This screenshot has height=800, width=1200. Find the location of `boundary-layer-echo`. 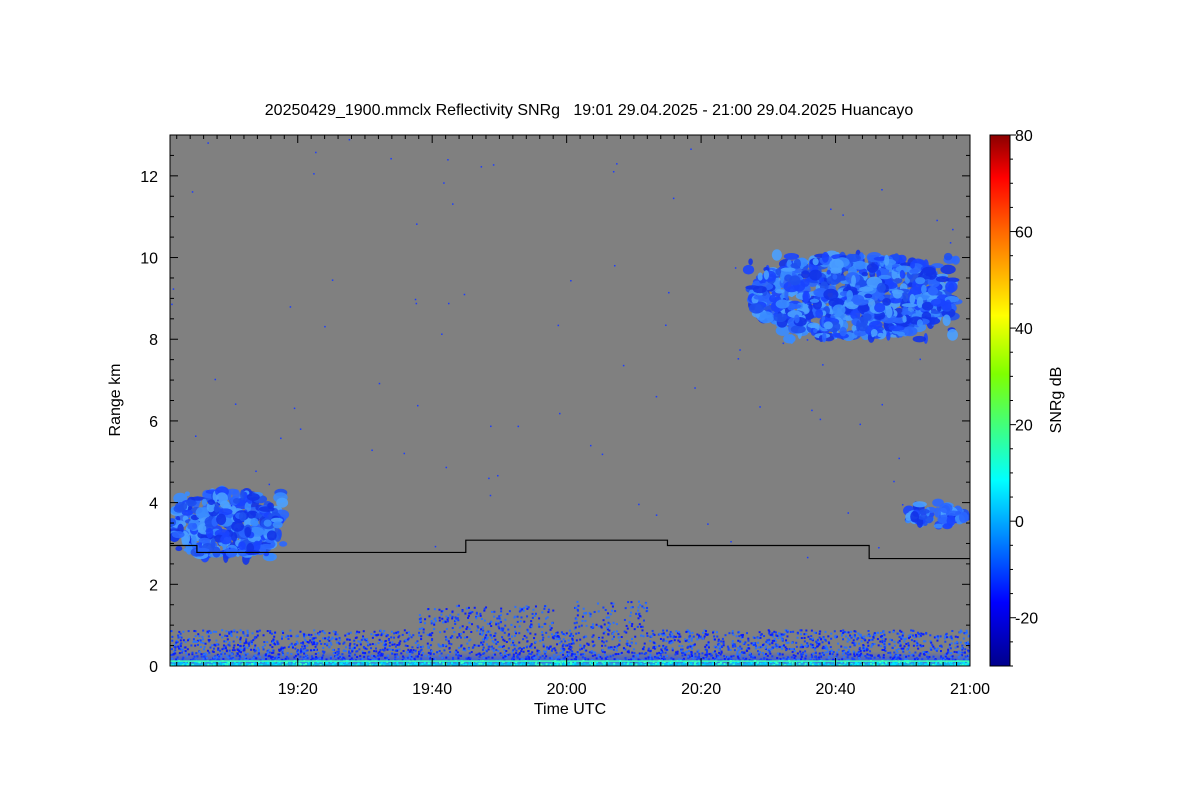

boundary-layer-echo is located at coordinates (570, 633).